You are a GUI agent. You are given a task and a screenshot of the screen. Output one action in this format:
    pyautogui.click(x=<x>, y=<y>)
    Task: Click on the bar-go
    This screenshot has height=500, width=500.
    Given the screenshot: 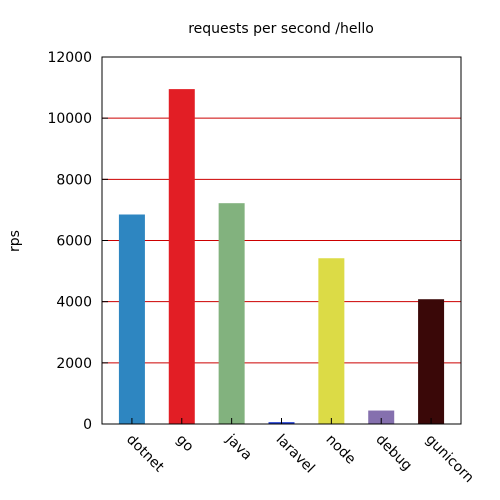 What is the action you would take?
    pyautogui.click(x=181, y=257)
    